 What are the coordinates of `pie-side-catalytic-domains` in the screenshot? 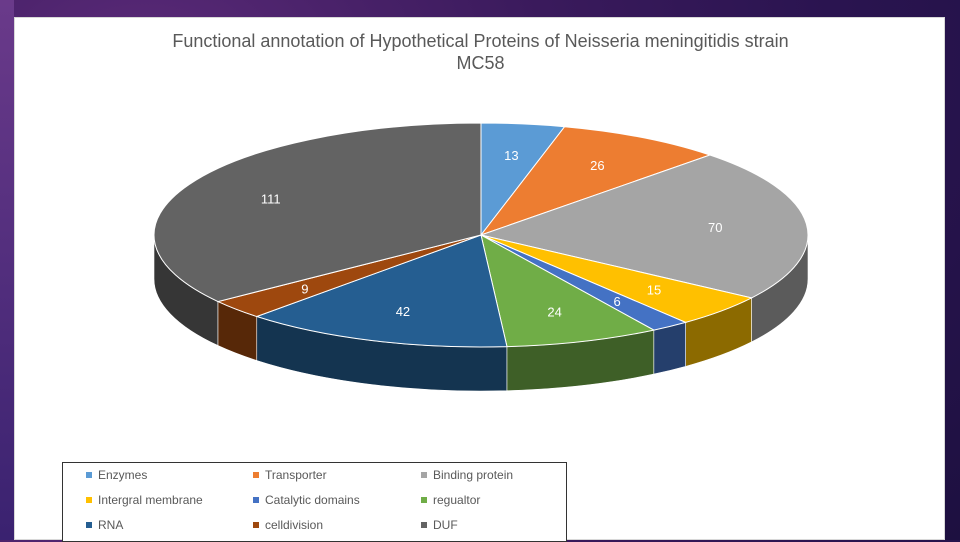 It's located at (669, 348).